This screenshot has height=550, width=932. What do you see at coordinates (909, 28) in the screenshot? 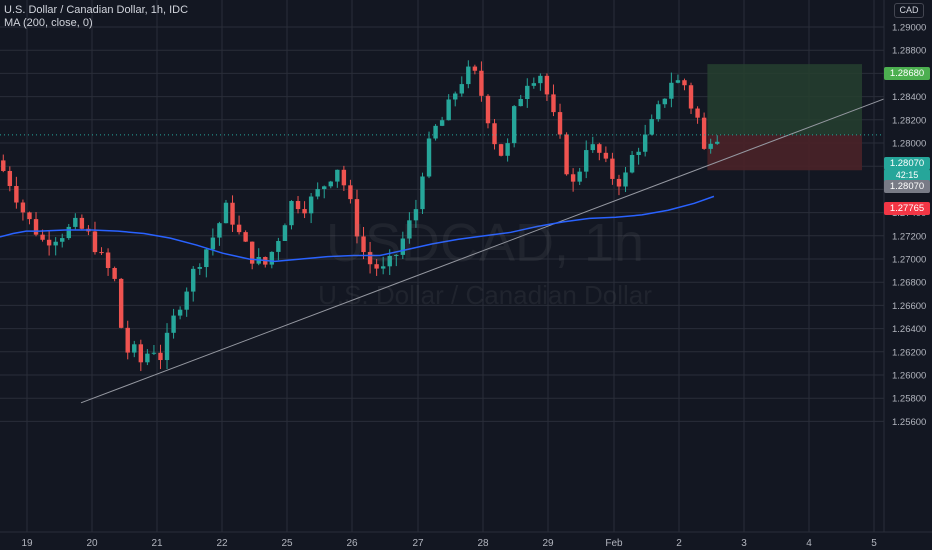
I see `price-axis-label: 1.29000` at bounding box center [909, 28].